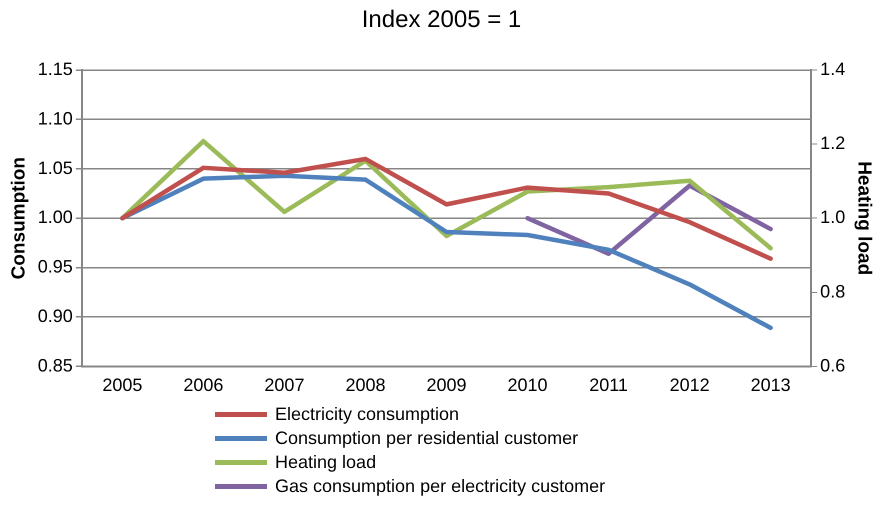 This screenshot has width=883, height=508. Describe the element at coordinates (55, 316) in the screenshot. I see `y-tick-label: 0.90` at that location.